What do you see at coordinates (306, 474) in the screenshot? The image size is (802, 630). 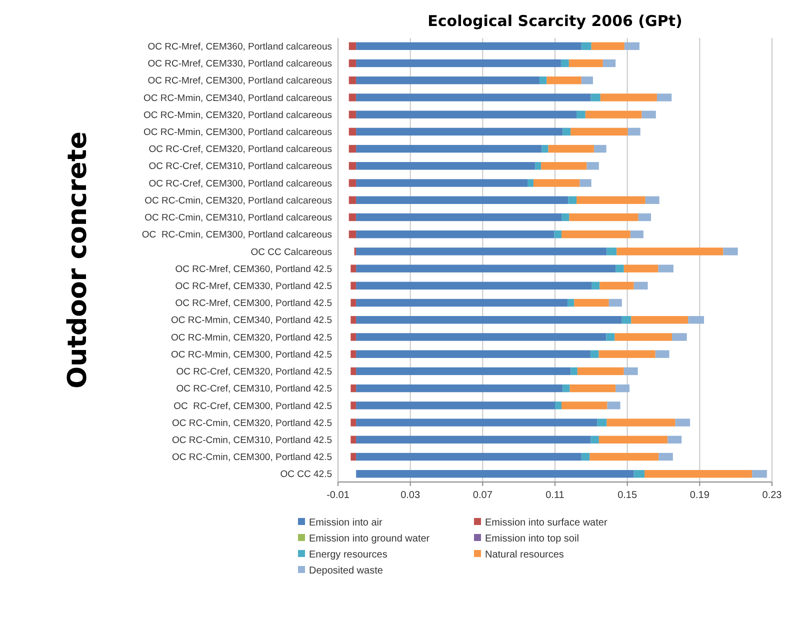 I see `y-tick-label: OC CC 42.5` at bounding box center [306, 474].